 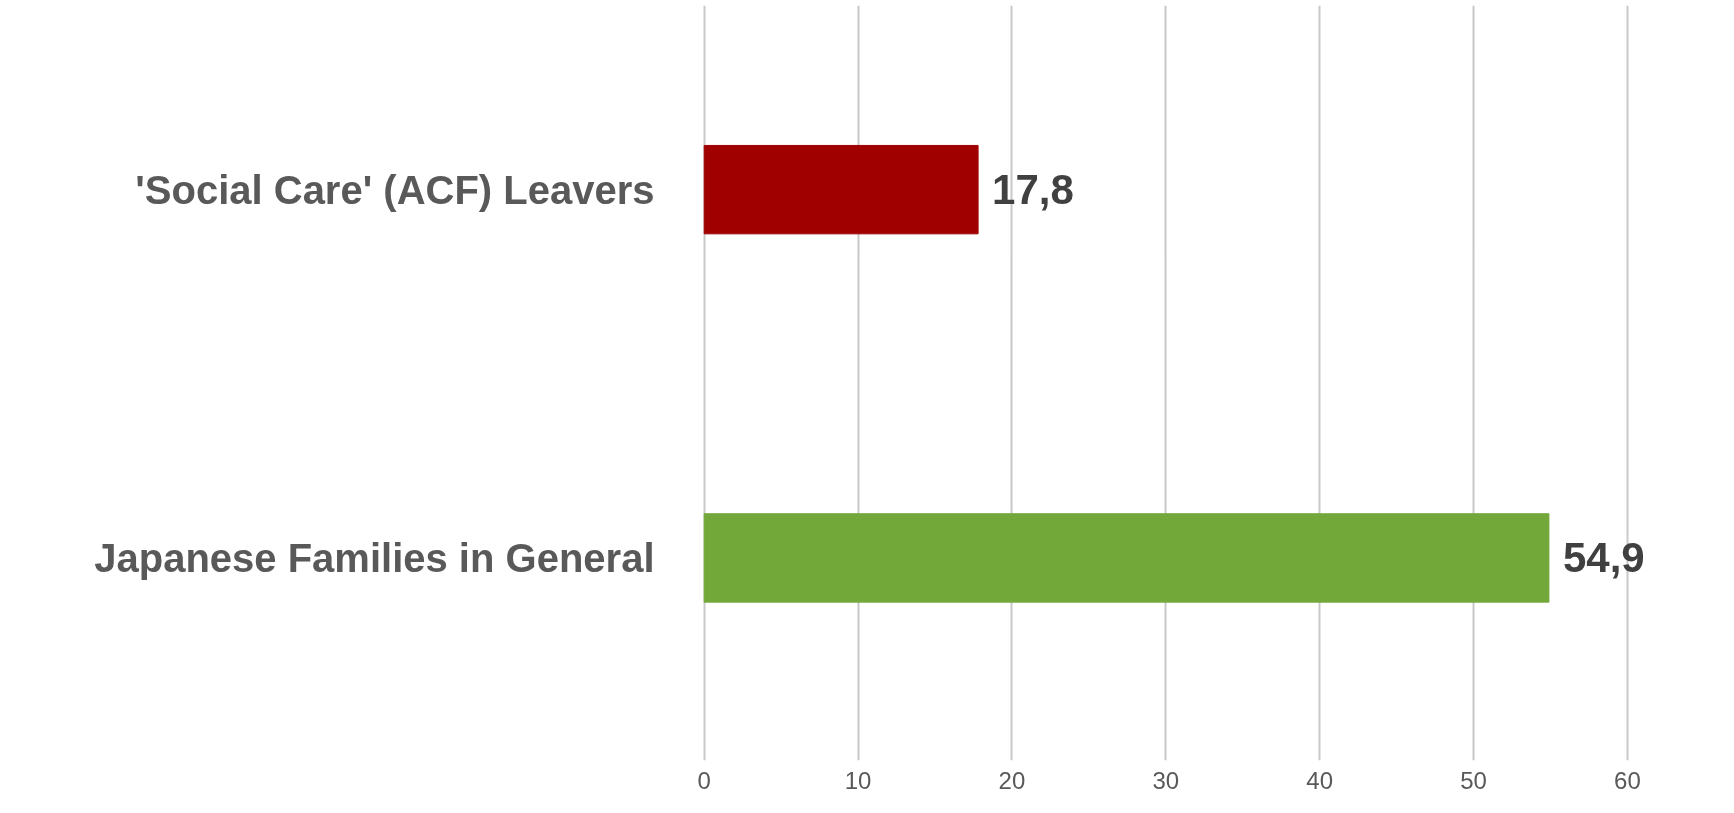 I want to click on x-tick-label: 60, so click(x=1627, y=780).